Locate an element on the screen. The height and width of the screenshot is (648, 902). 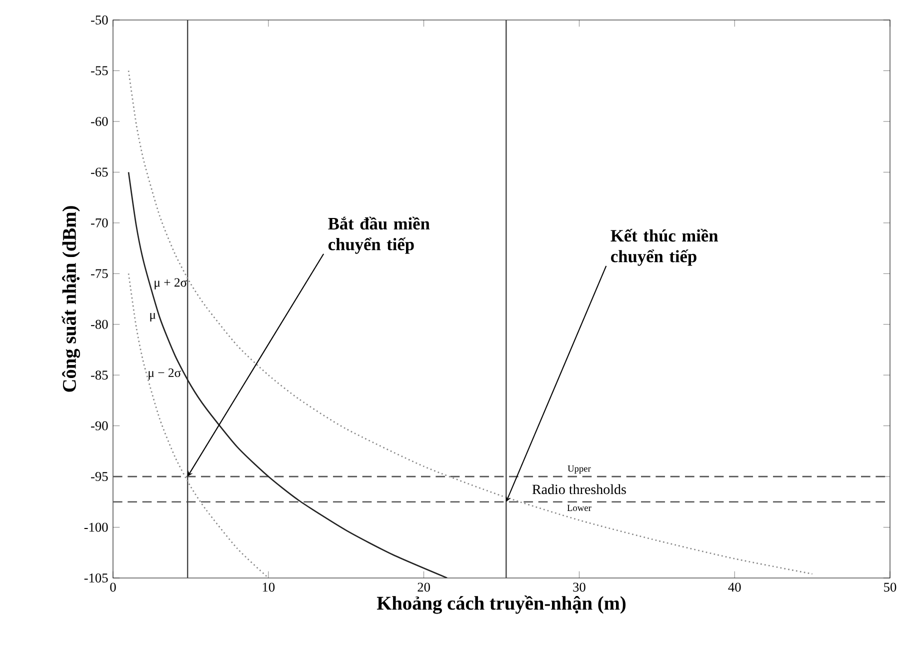
y-tick-label: -105 is located at coordinates (96, 577).